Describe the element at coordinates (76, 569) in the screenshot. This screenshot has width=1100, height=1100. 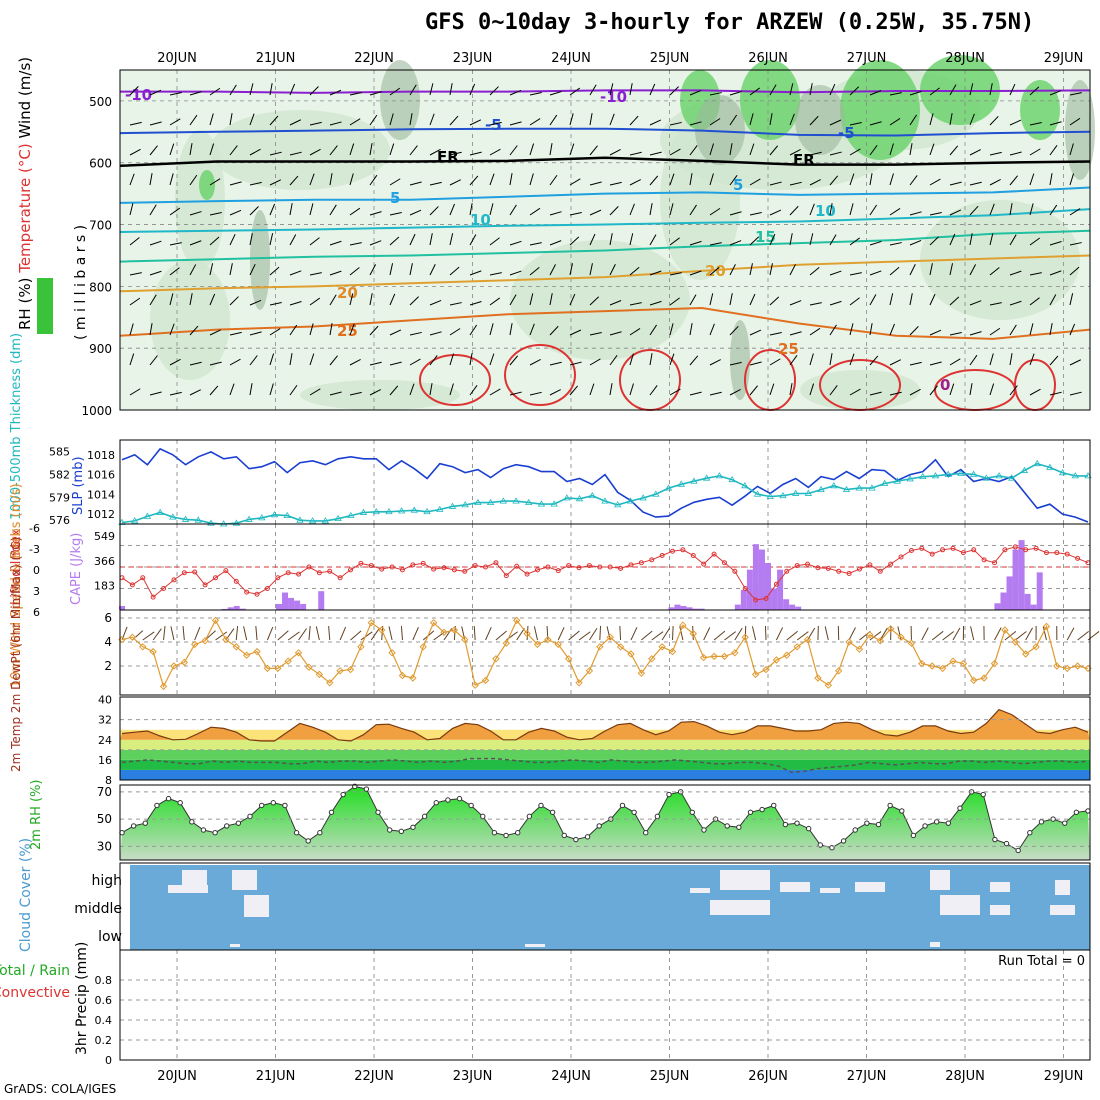
I see `cape-ylabel: CAPE (J/kg)` at that location.